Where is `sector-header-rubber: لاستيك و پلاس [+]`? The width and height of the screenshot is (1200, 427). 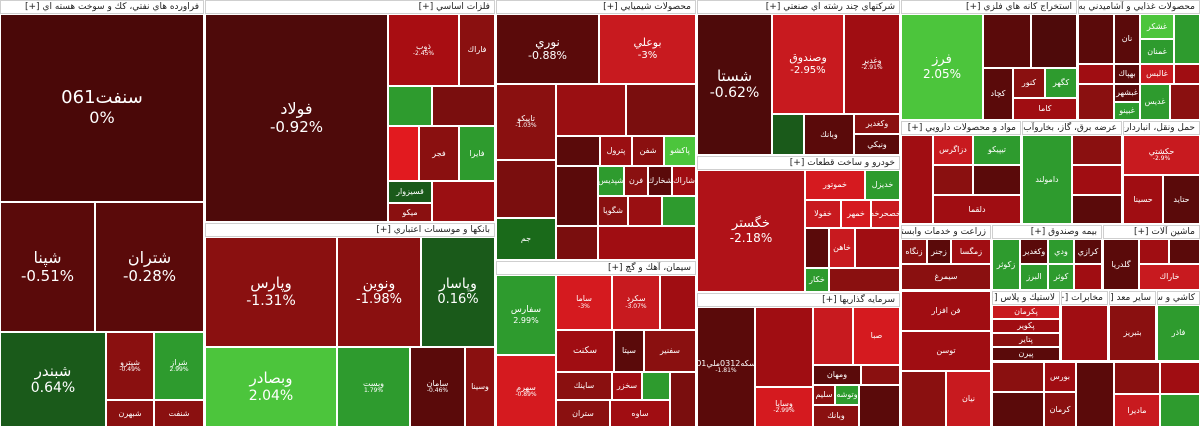 sector-header-rubber: لاستيك و پلاس [+] is located at coordinates (1026, 298).